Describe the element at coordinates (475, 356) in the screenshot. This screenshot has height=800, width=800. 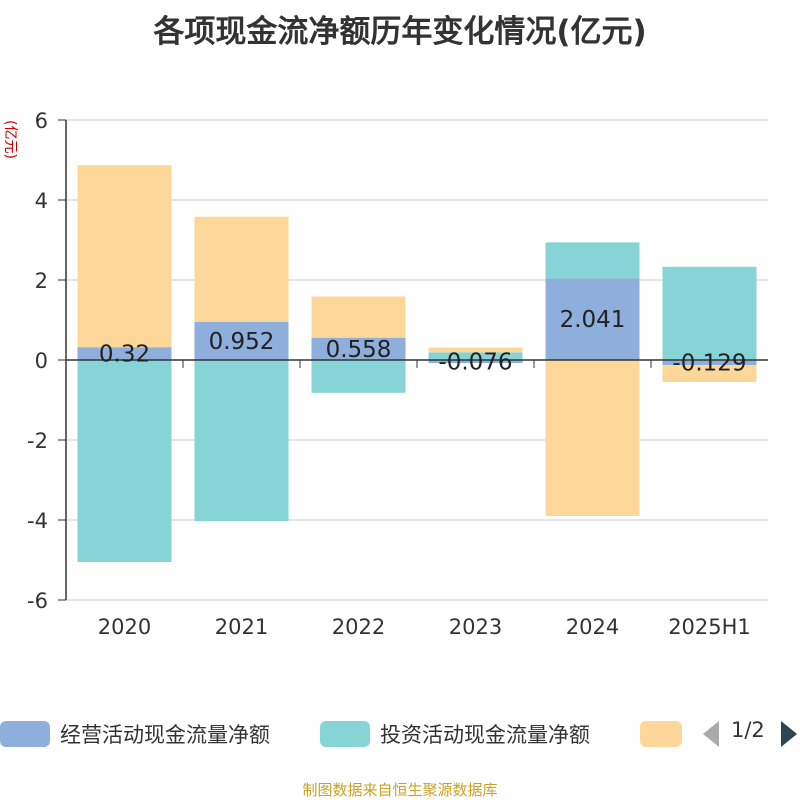
I see `bar-investing-2023` at that location.